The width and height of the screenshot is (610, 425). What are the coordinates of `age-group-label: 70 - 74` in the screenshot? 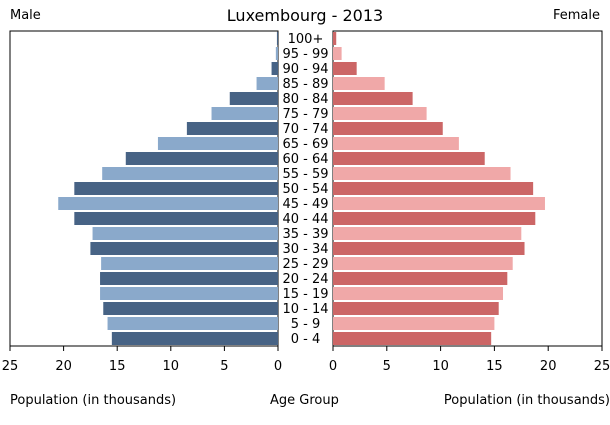 It's located at (305, 129).